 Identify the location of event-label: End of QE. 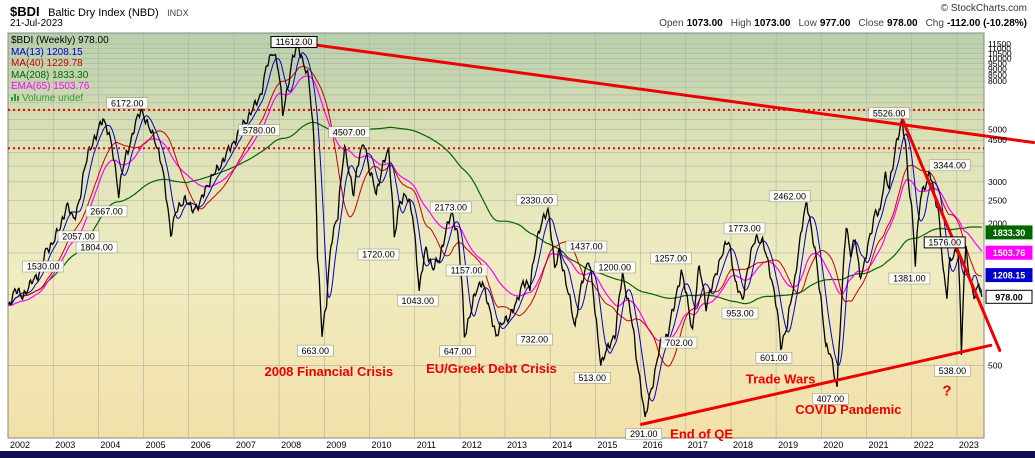
(701, 433).